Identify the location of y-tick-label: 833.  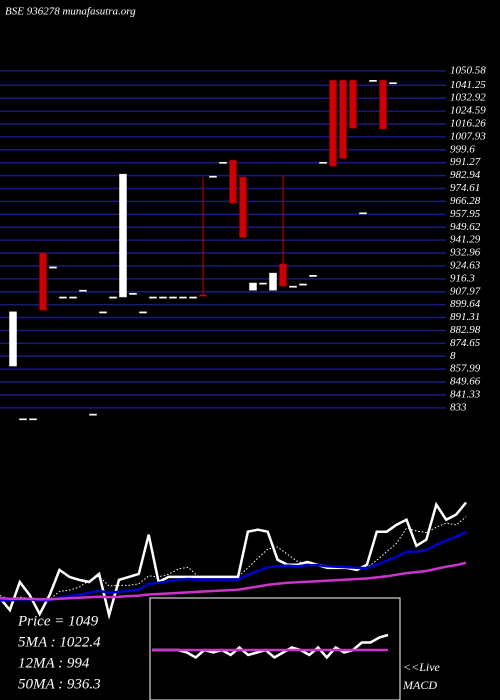
(458, 407).